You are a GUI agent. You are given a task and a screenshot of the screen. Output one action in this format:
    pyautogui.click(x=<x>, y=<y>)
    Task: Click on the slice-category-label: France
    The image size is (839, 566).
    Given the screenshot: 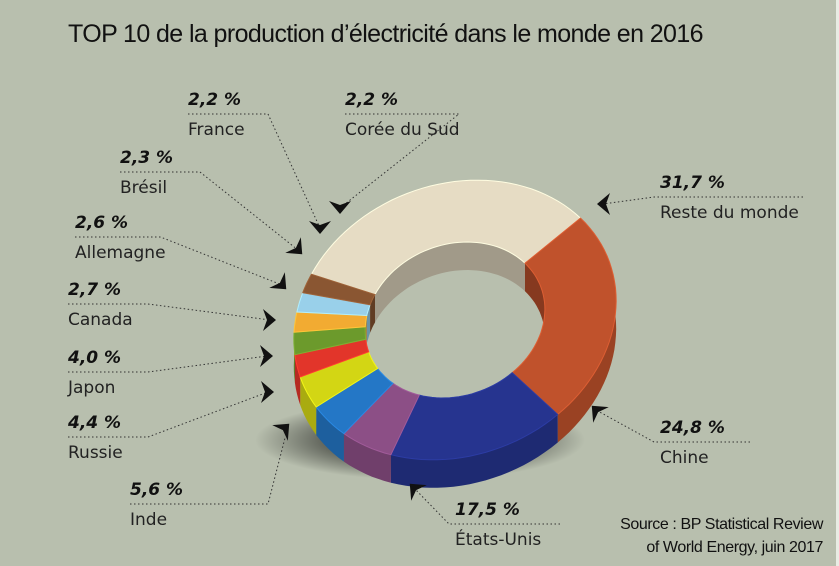 What is the action you would take?
    pyautogui.click(x=216, y=130)
    